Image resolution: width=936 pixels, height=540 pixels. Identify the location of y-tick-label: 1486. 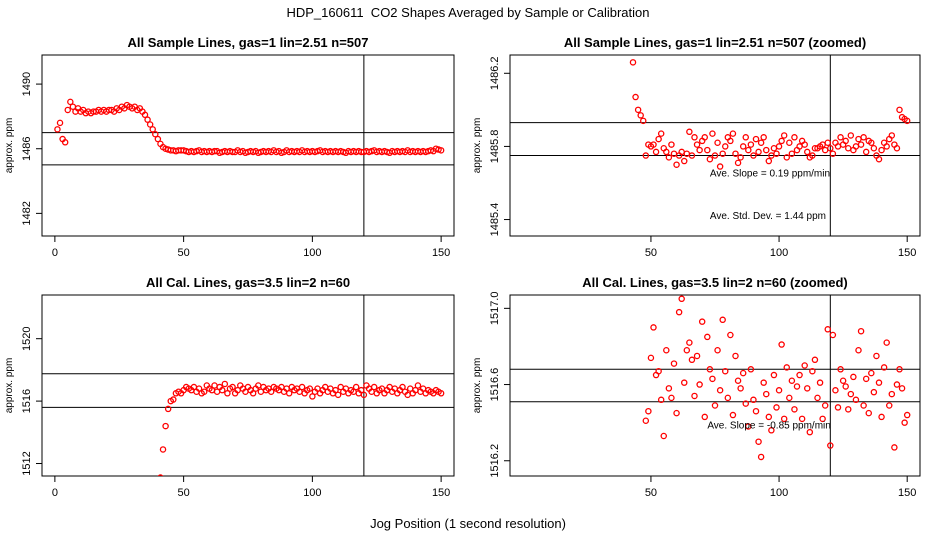
(27, 148).